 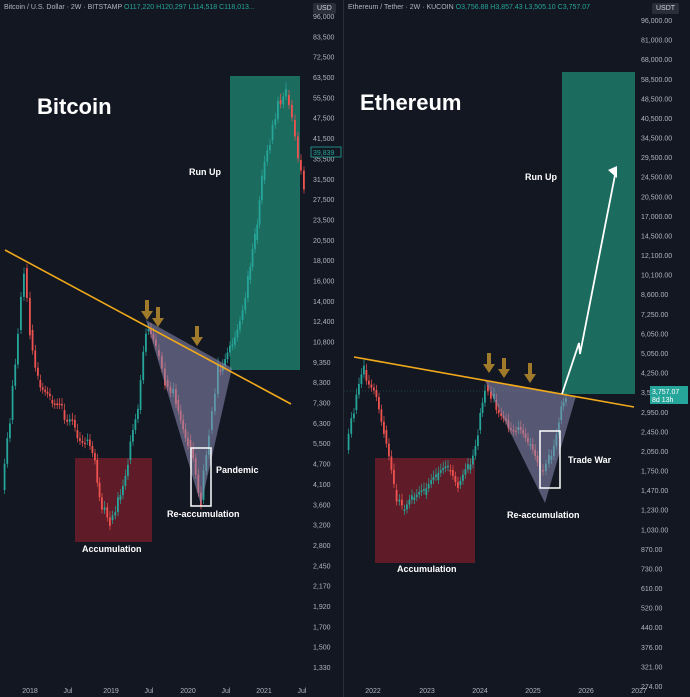 What do you see at coordinates (652, 609) in the screenshot?
I see `y-tick-label: 520.00` at bounding box center [652, 609].